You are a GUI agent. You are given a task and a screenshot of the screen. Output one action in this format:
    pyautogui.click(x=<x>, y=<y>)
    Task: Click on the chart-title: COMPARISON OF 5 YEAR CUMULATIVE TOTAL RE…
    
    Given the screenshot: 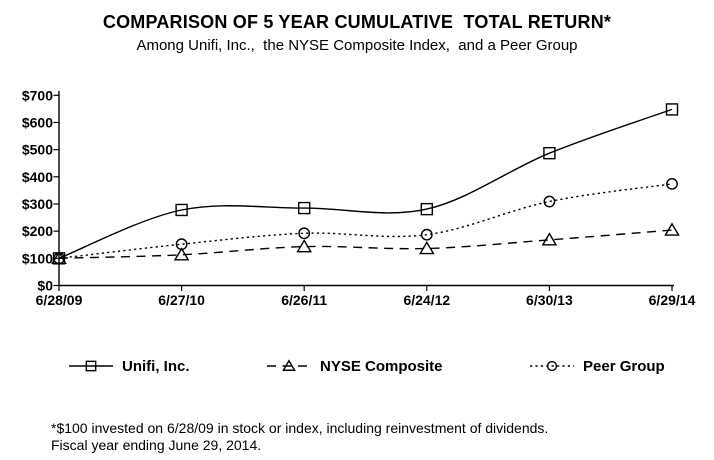 What is the action you would take?
    pyautogui.click(x=357, y=22)
    